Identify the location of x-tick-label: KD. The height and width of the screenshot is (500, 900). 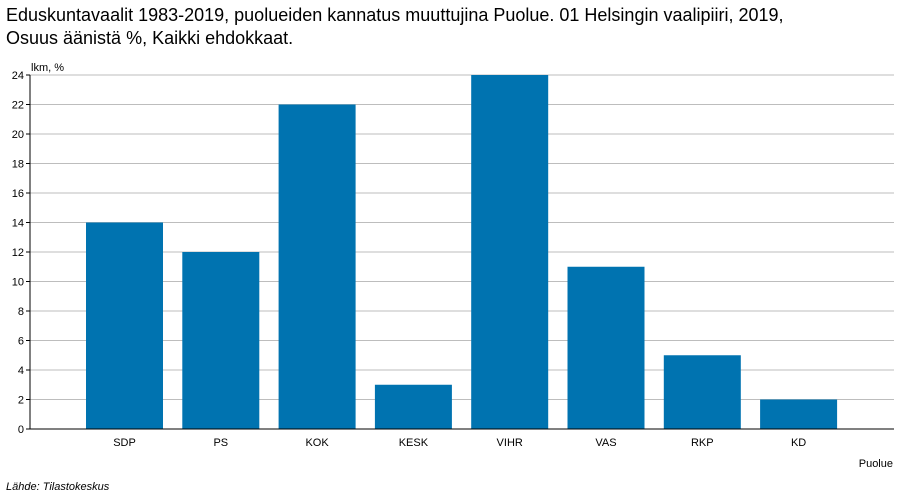
(798, 443).